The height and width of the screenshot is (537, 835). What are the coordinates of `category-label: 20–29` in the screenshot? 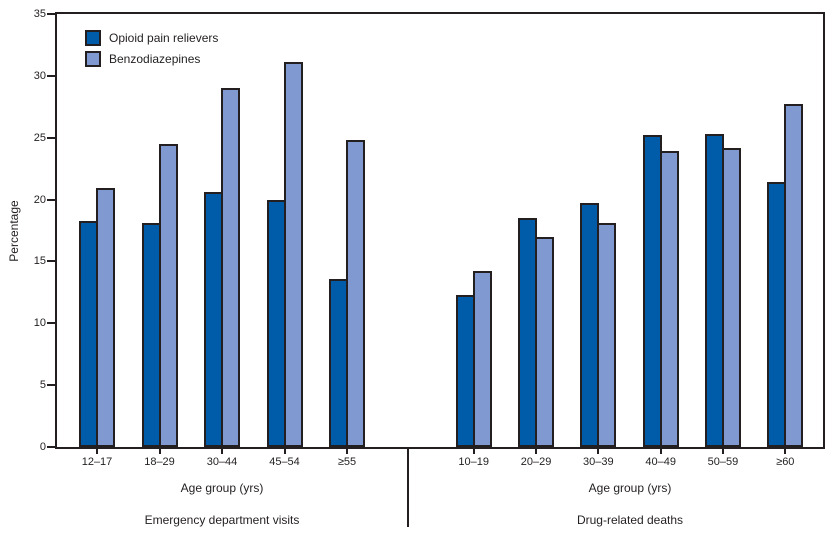 It's located at (536, 462).